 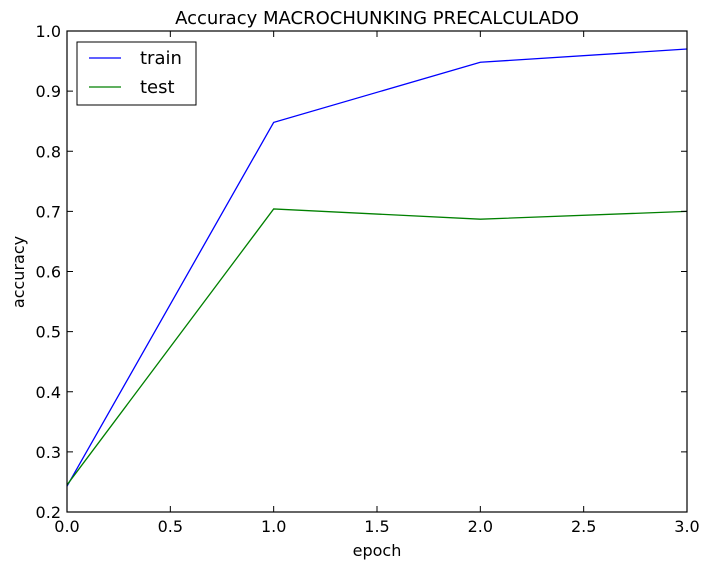 I want to click on y-tick-label: 0.4, so click(x=48, y=392).